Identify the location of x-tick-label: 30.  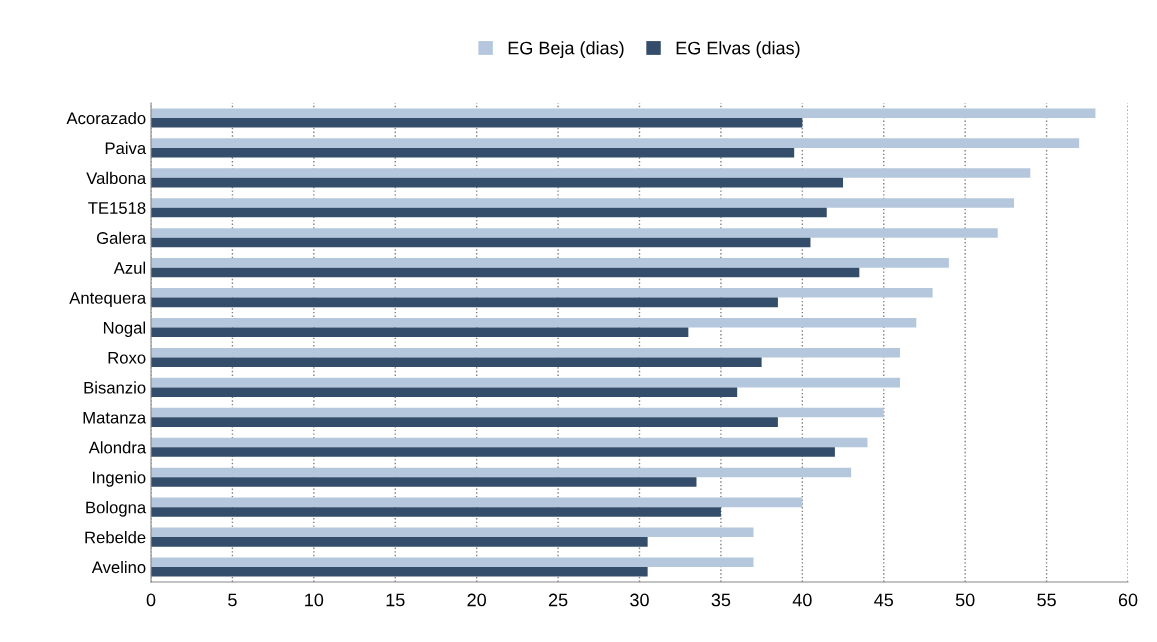
(639, 600).